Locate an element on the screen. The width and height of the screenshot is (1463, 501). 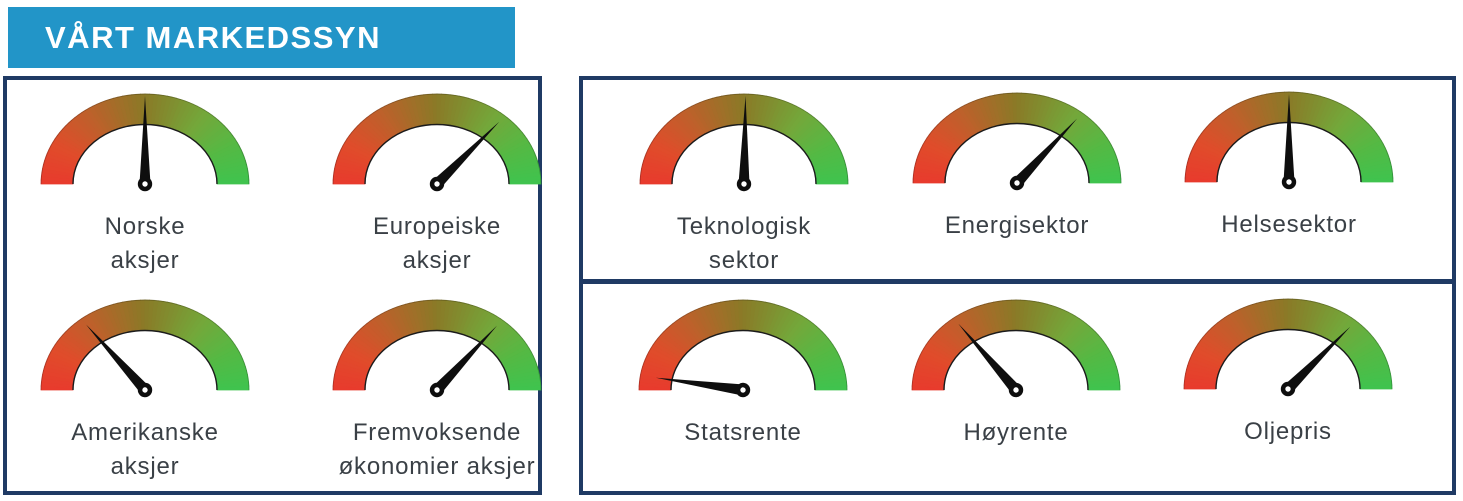
gauge-norske: Norske aksjer is located at coordinates (145, 182).